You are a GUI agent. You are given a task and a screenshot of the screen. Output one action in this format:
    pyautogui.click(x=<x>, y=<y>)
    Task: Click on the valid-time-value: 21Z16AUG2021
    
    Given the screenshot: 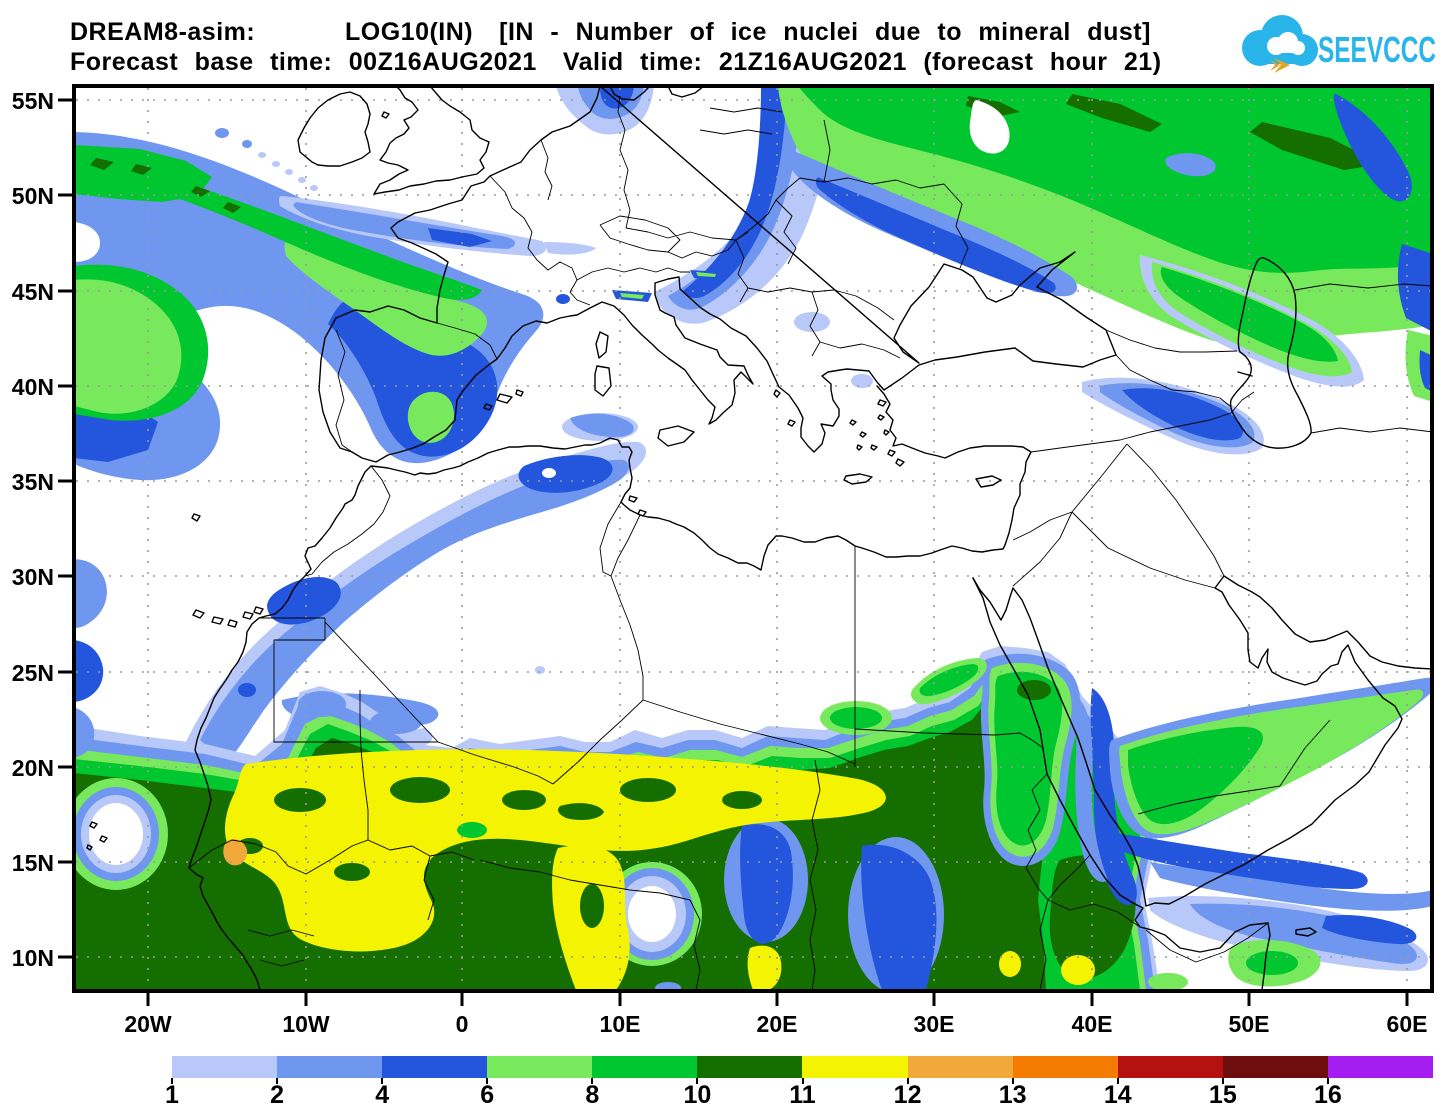 What is the action you would take?
    pyautogui.click(x=812, y=62)
    